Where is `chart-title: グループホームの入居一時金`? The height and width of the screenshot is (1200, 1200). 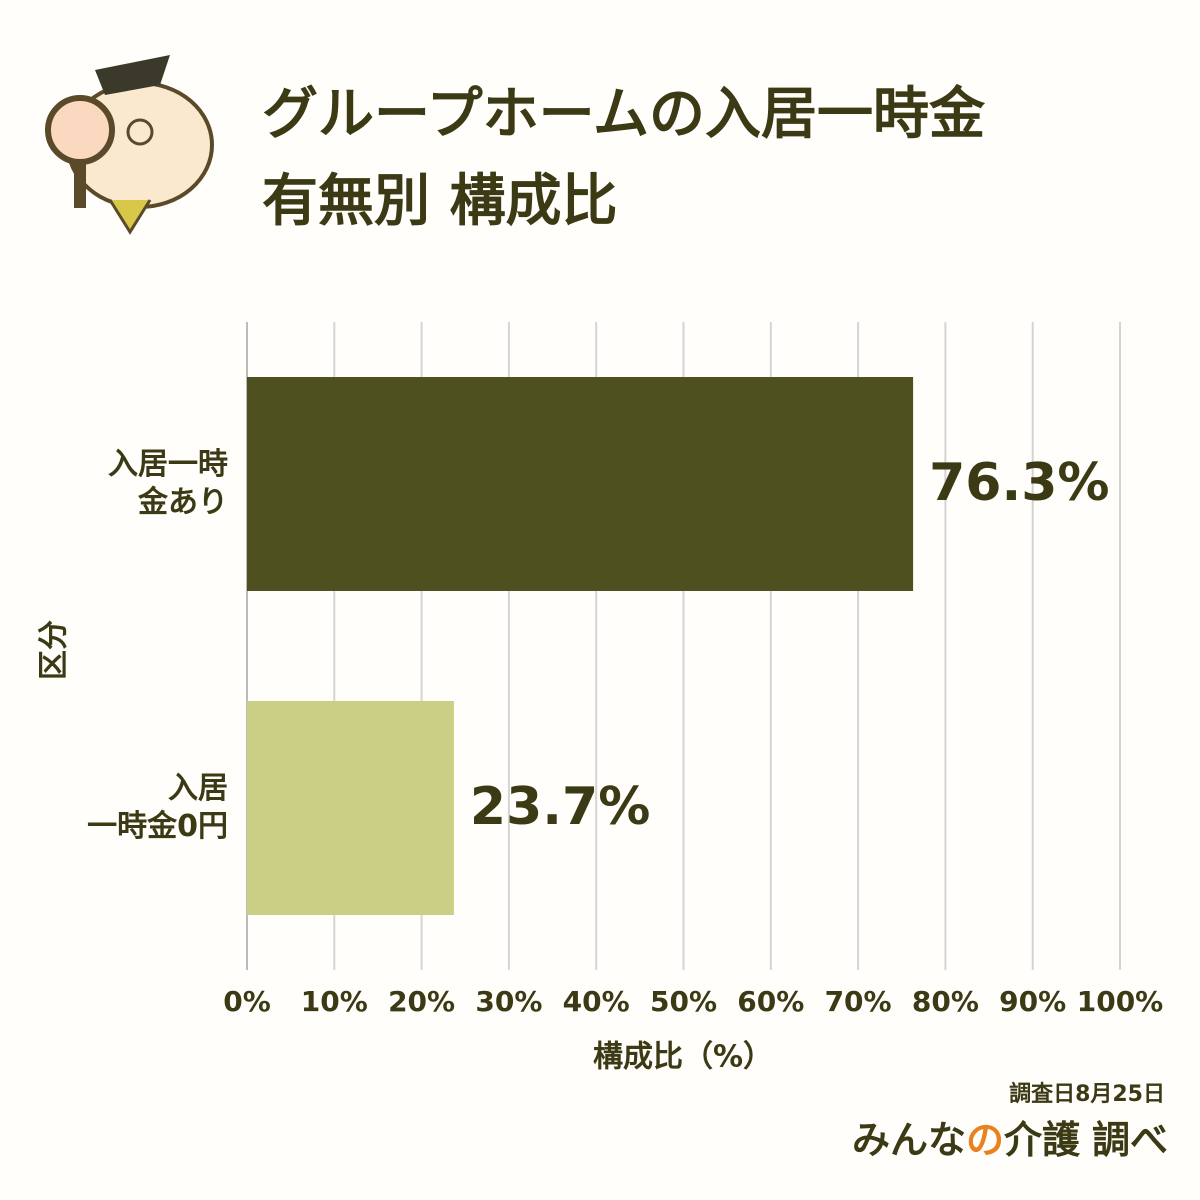
chart-title: グループホームの入居一時金 is located at coordinates (624, 114).